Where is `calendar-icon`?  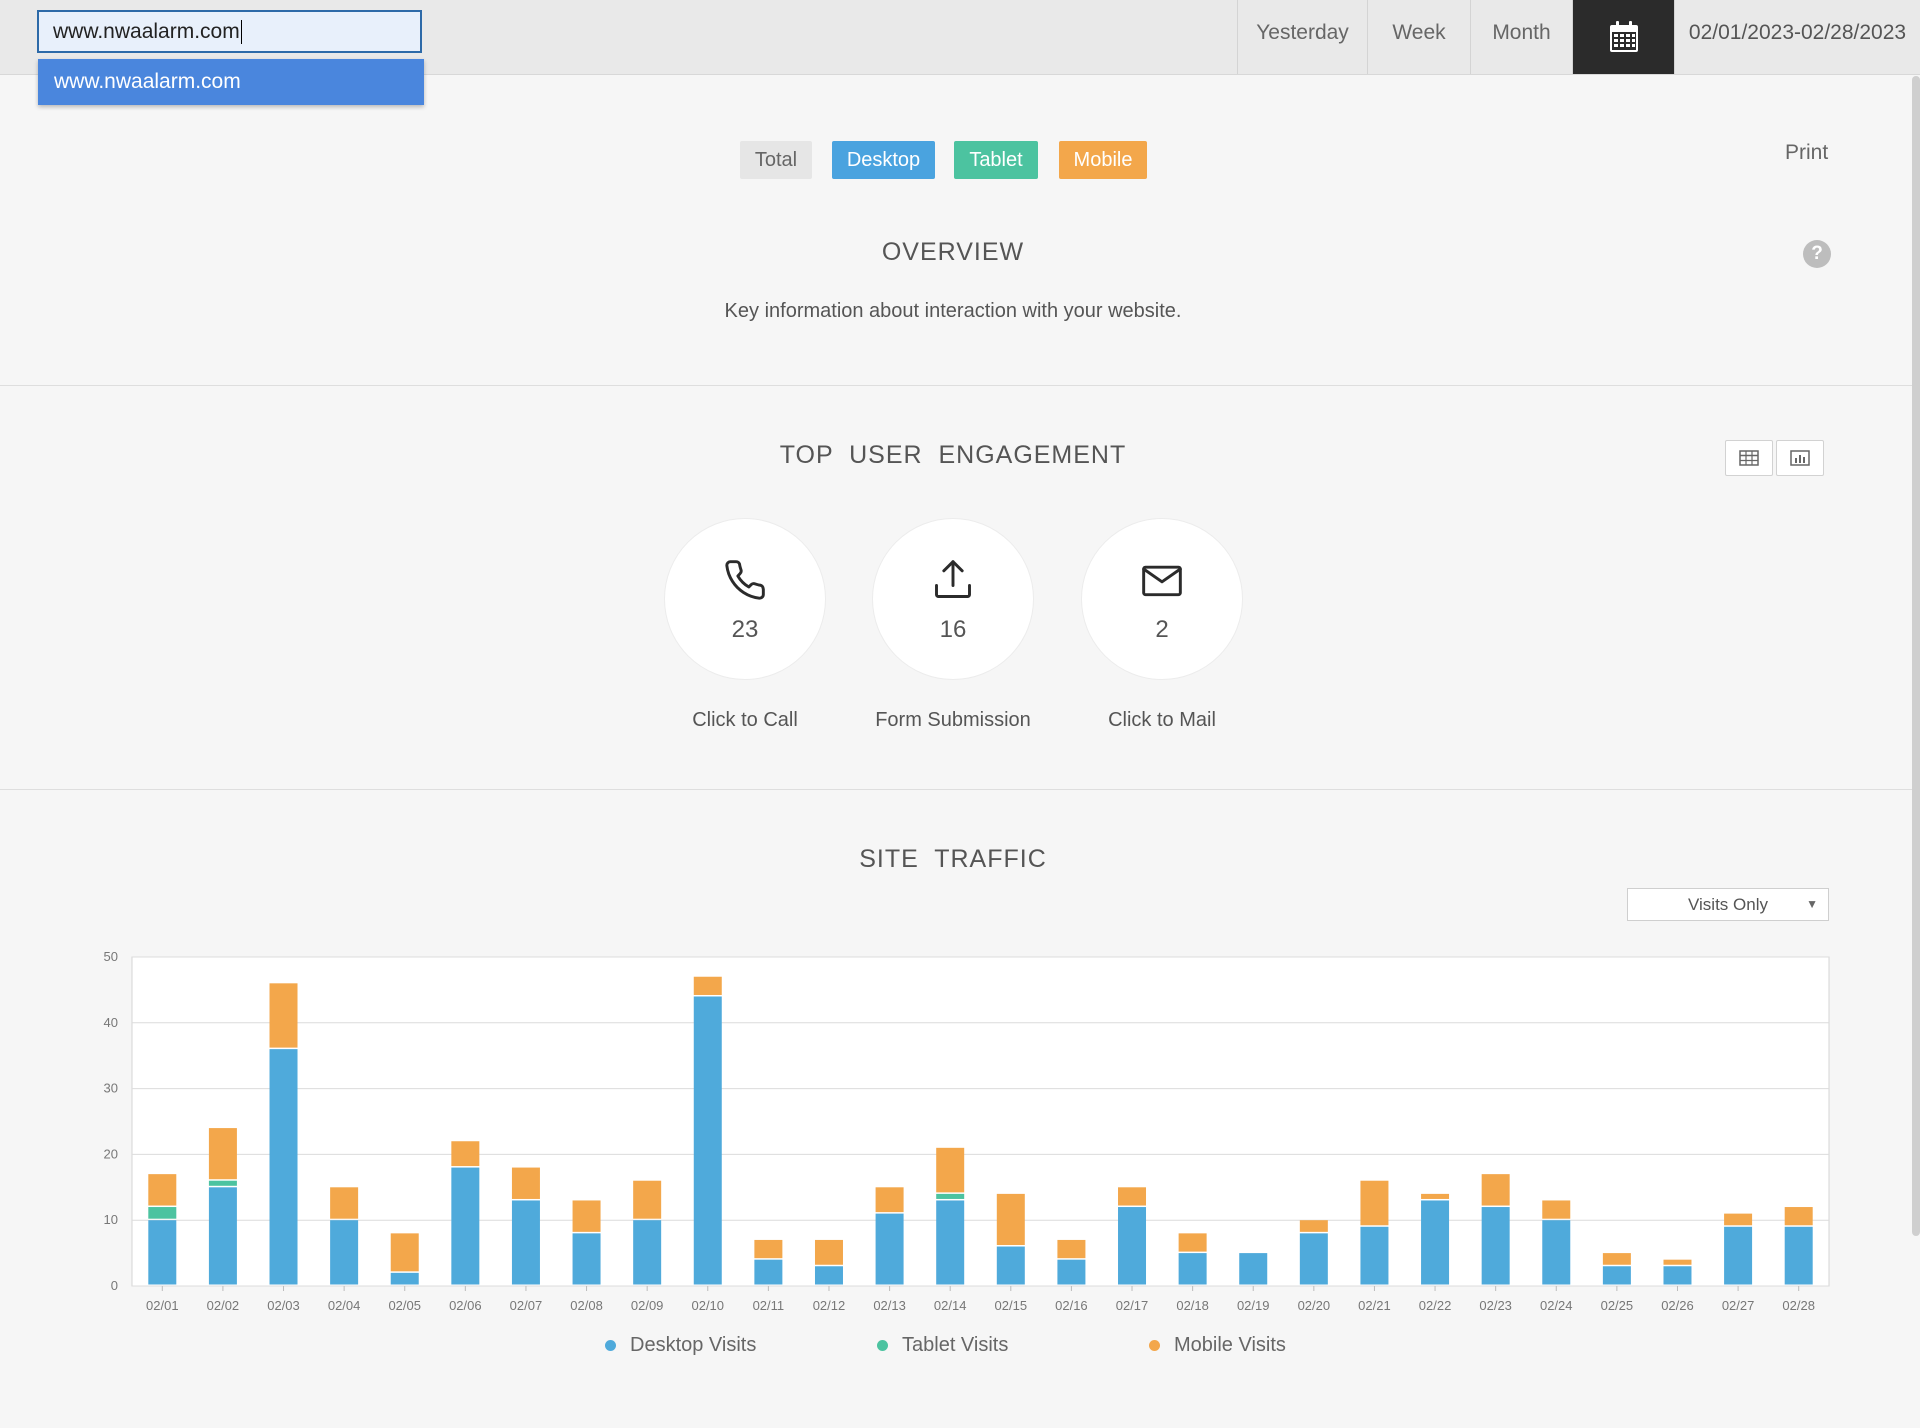 calendar-icon is located at coordinates (1623, 36).